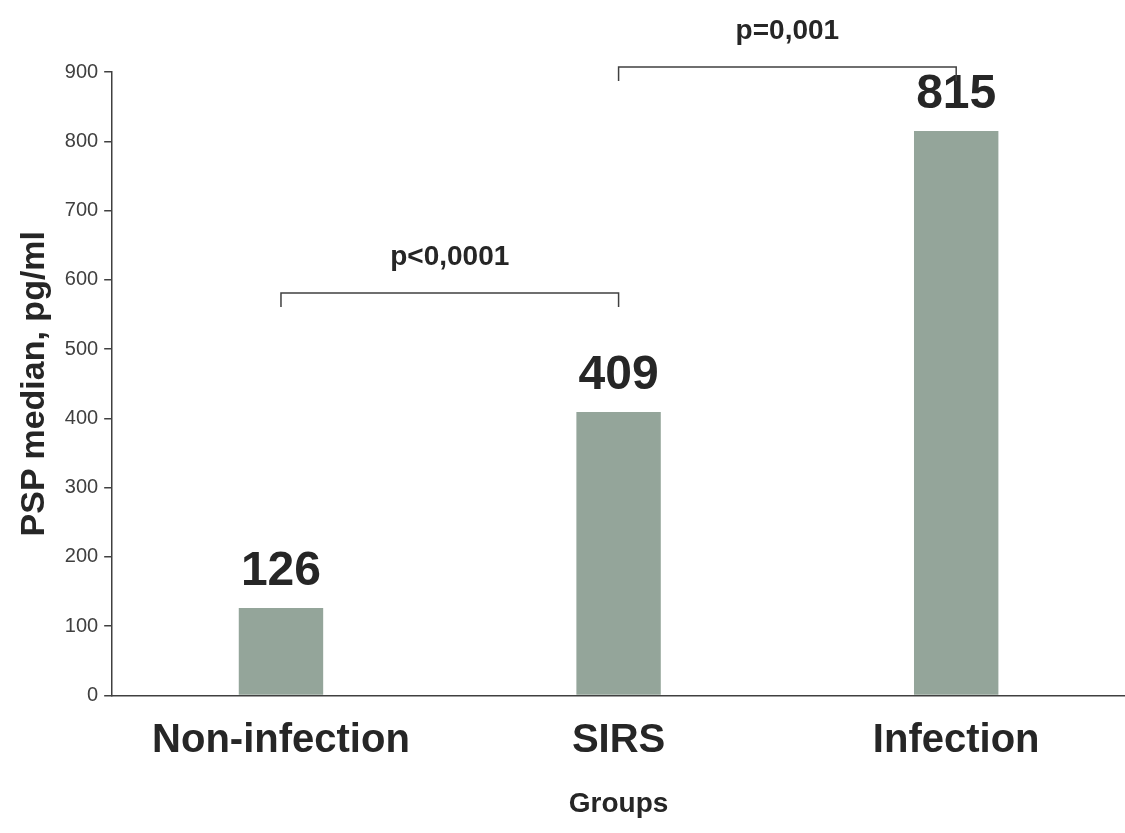 This screenshot has height=833, width=1125. What do you see at coordinates (81, 347) in the screenshot?
I see `y-tick-label: 500` at bounding box center [81, 347].